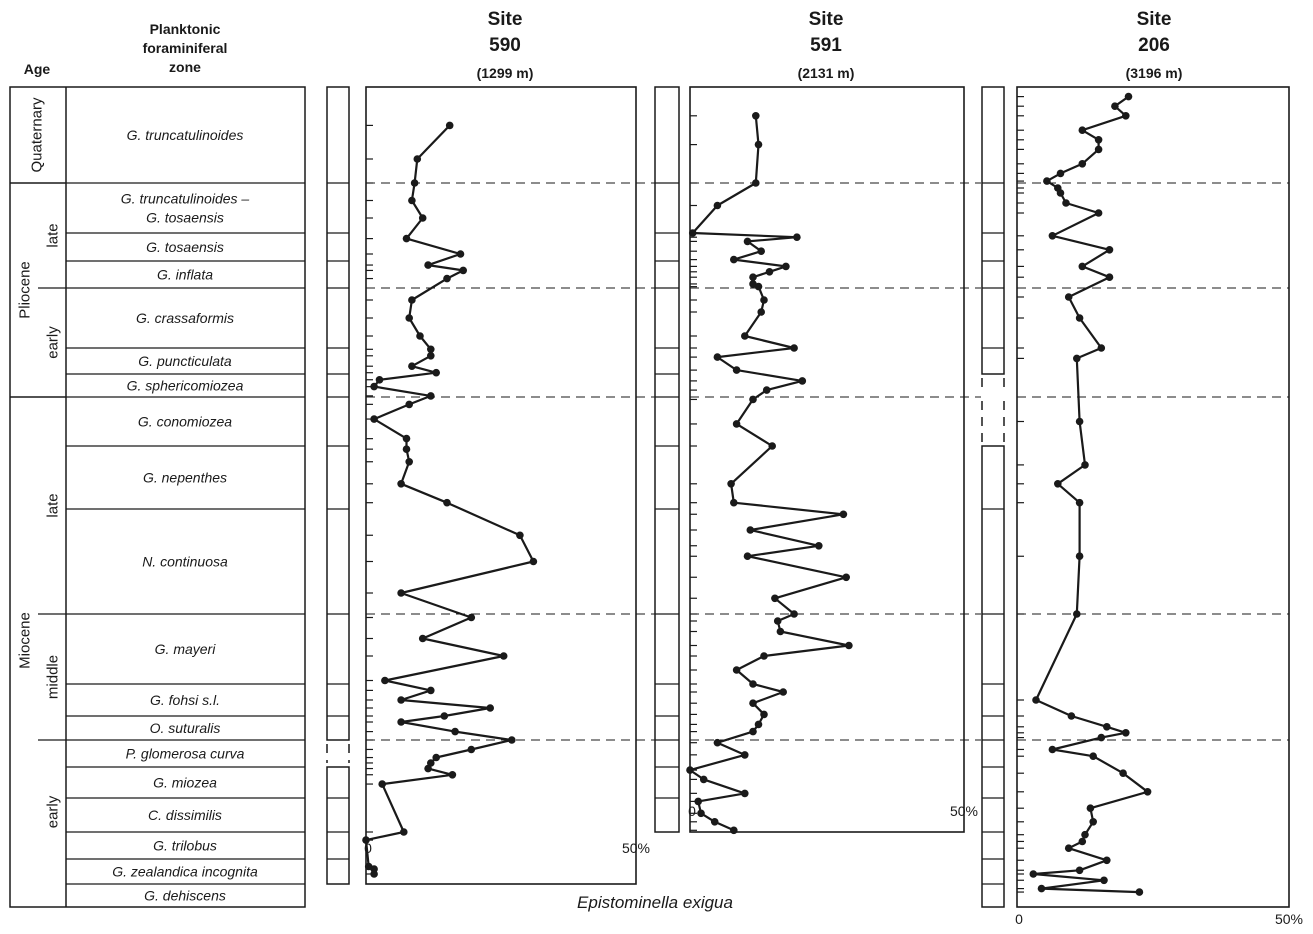 The width and height of the screenshot is (1313, 934). Describe the element at coordinates (1154, 45) in the screenshot. I see `site-number: 206` at that location.